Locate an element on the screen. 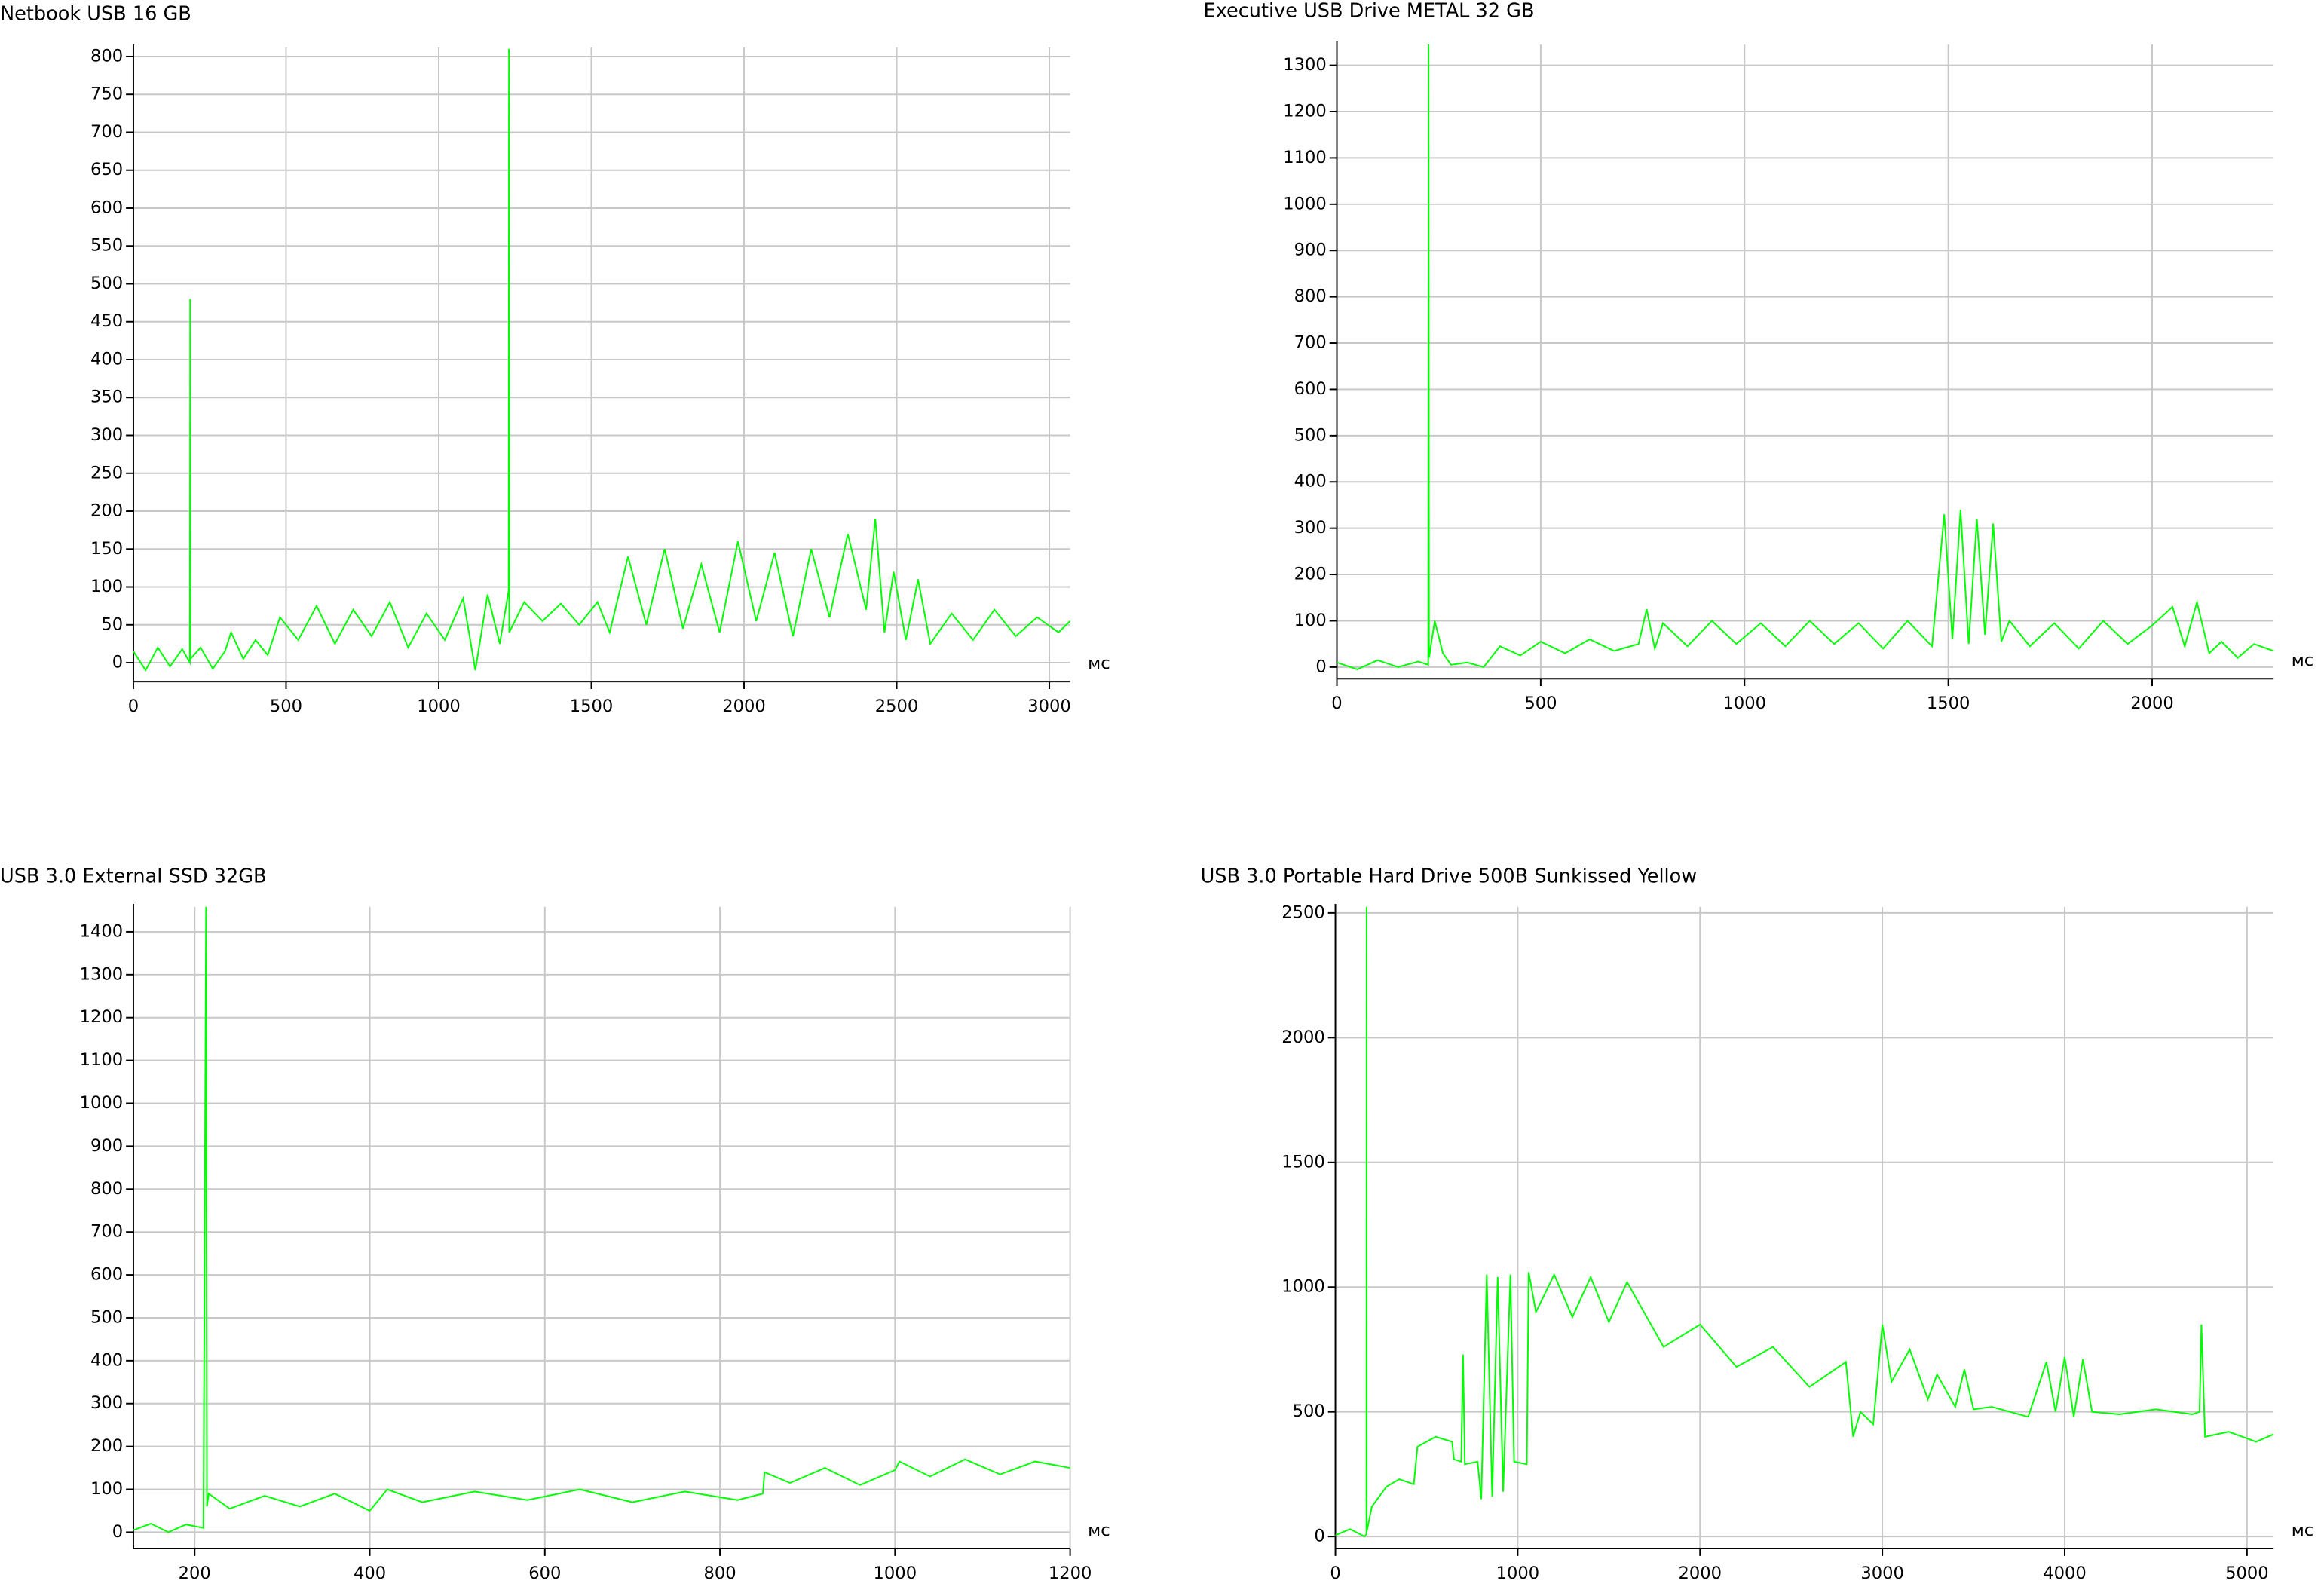  y-tick-label: 350 is located at coordinates (107, 397).